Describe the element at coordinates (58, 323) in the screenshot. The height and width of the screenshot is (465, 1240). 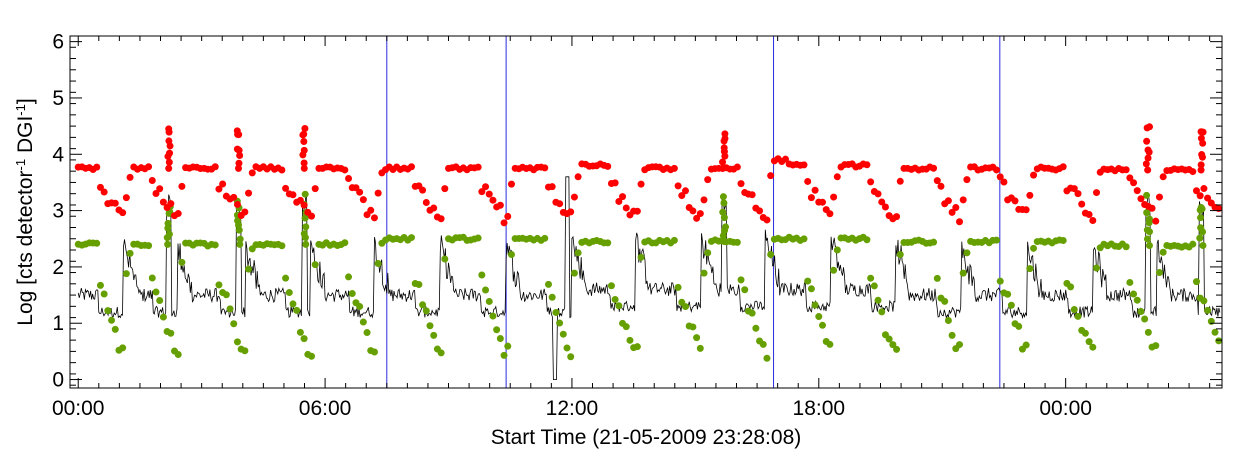
I see `y-tick-label: 1` at that location.